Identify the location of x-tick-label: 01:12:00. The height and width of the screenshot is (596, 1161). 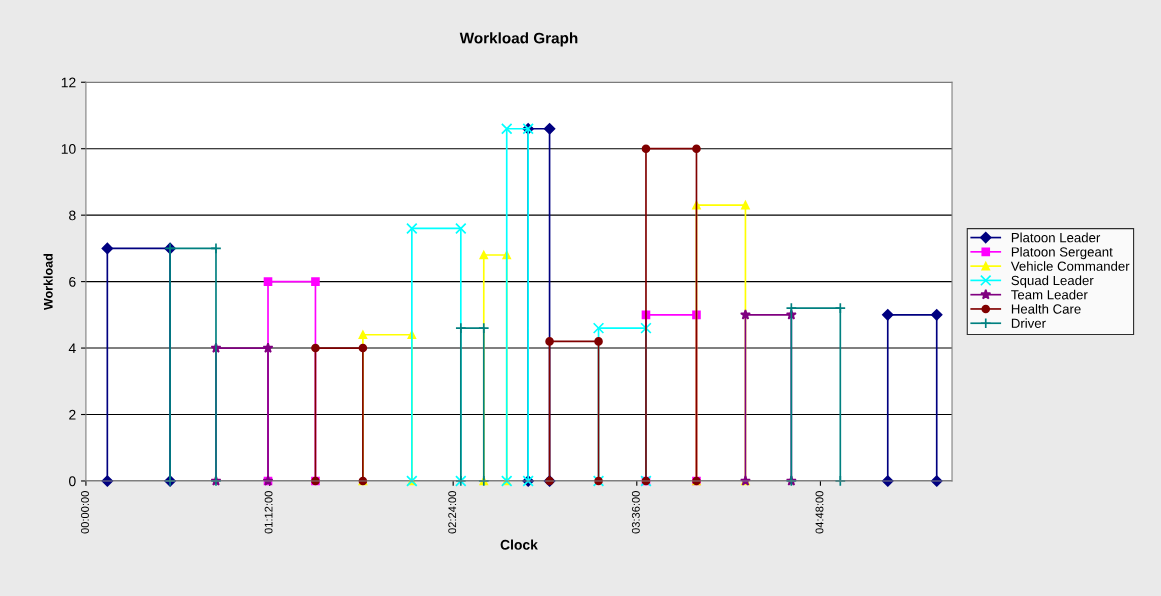
(268, 512).